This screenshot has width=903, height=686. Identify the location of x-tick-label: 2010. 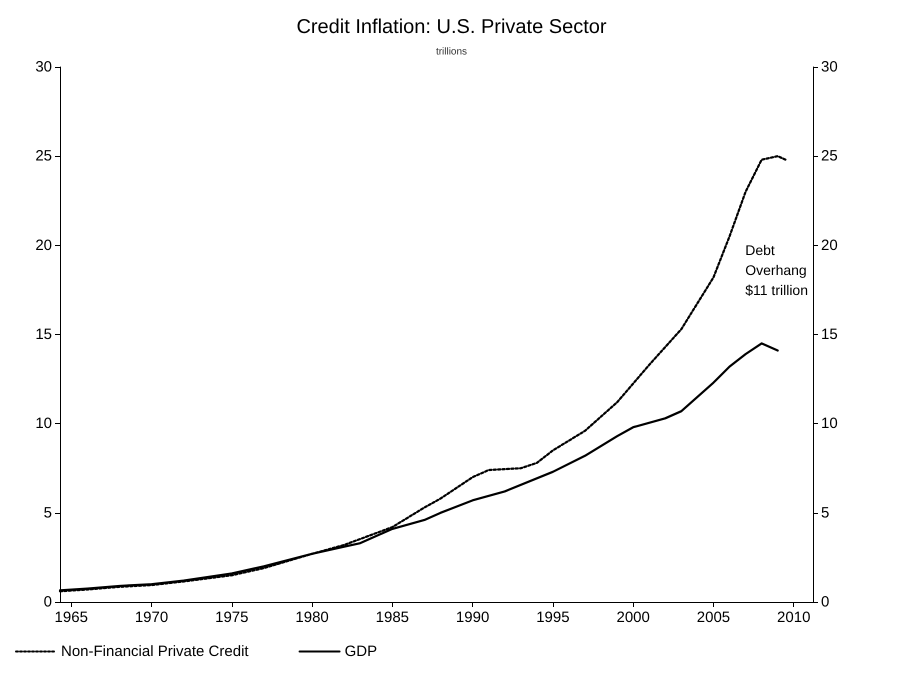
(793, 617).